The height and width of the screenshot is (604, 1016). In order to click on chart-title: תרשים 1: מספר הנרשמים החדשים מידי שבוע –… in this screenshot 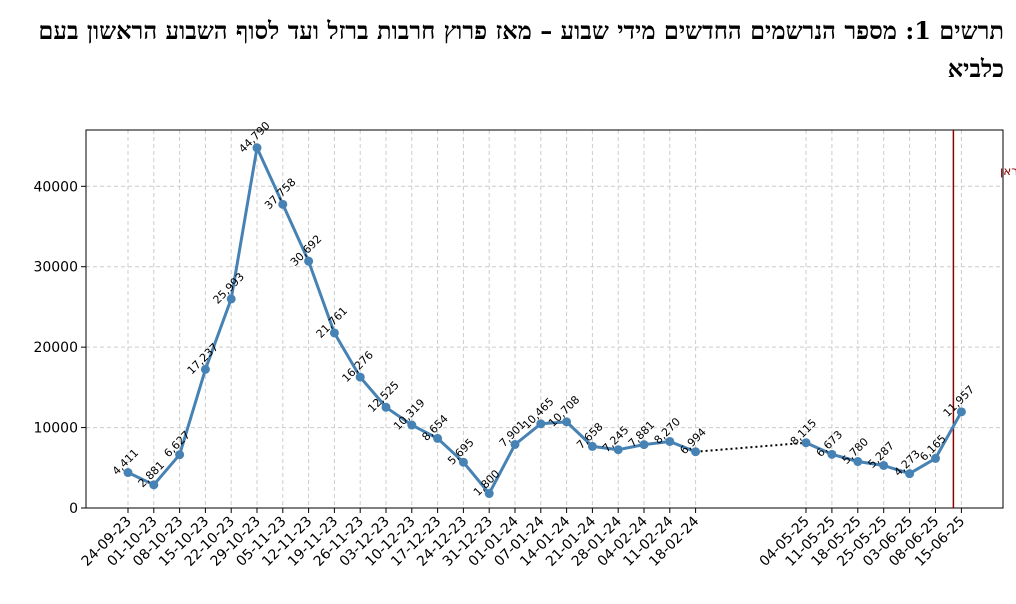, I will do `click(521, 49)`.